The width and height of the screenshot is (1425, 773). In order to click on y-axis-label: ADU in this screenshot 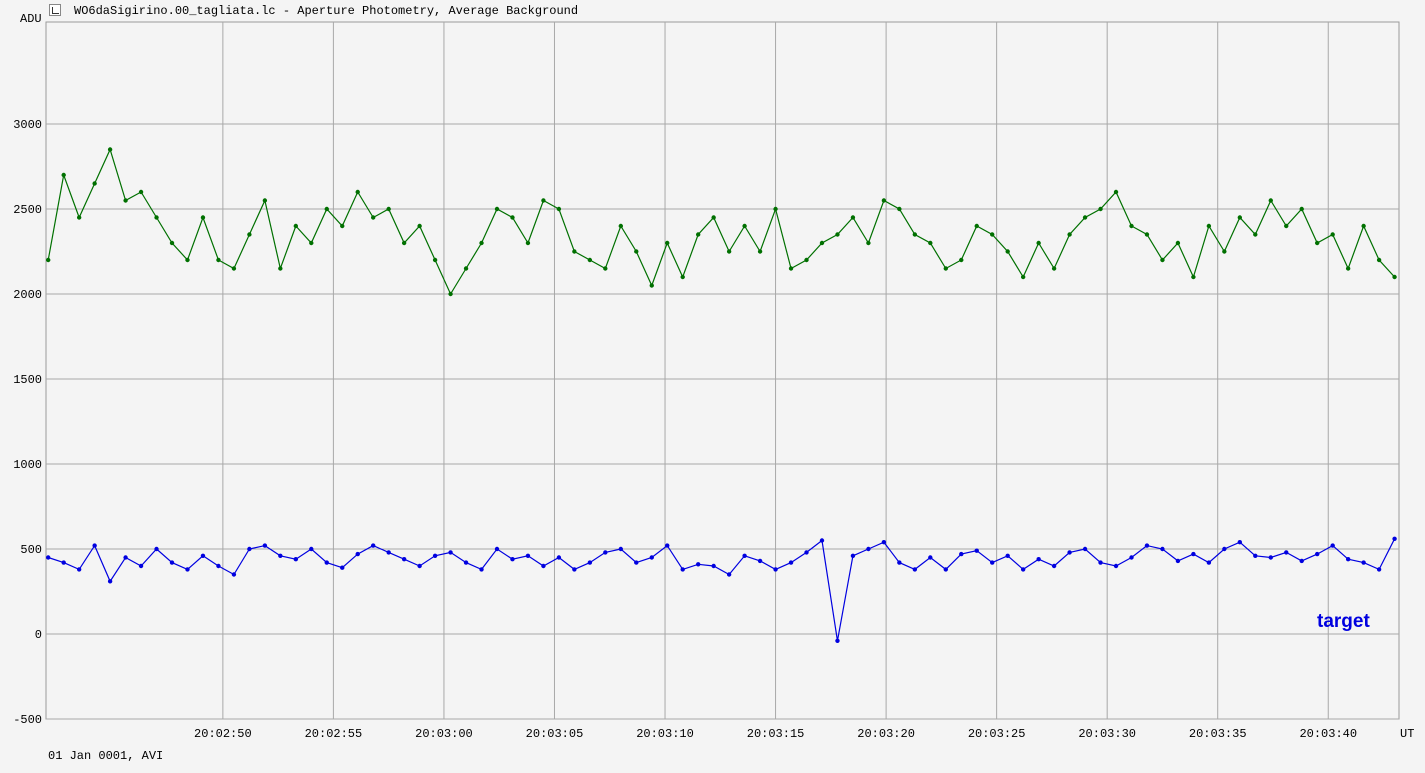, I will do `click(31, 19)`.